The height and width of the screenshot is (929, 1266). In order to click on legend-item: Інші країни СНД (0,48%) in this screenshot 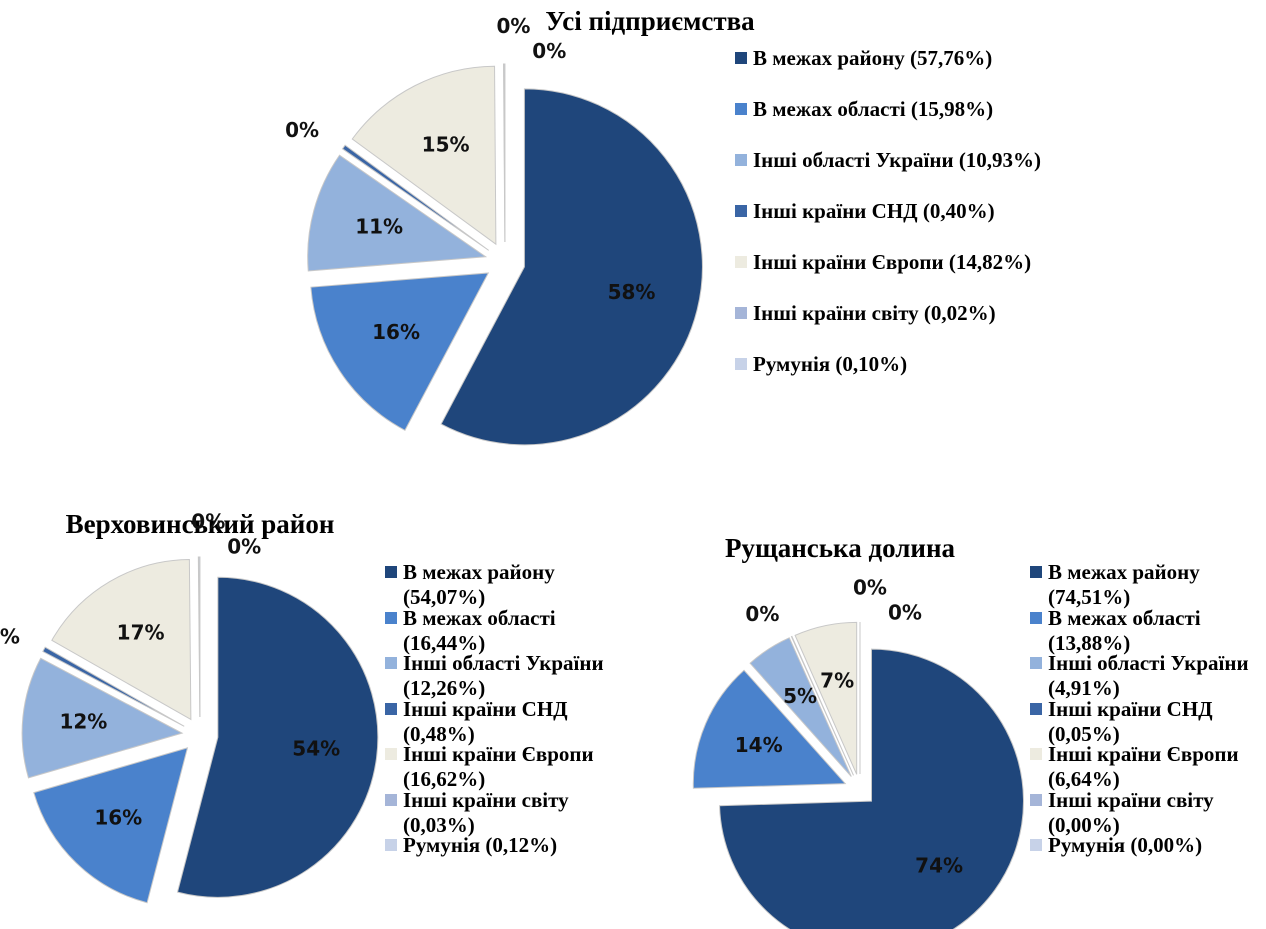, I will do `click(510, 721)`.